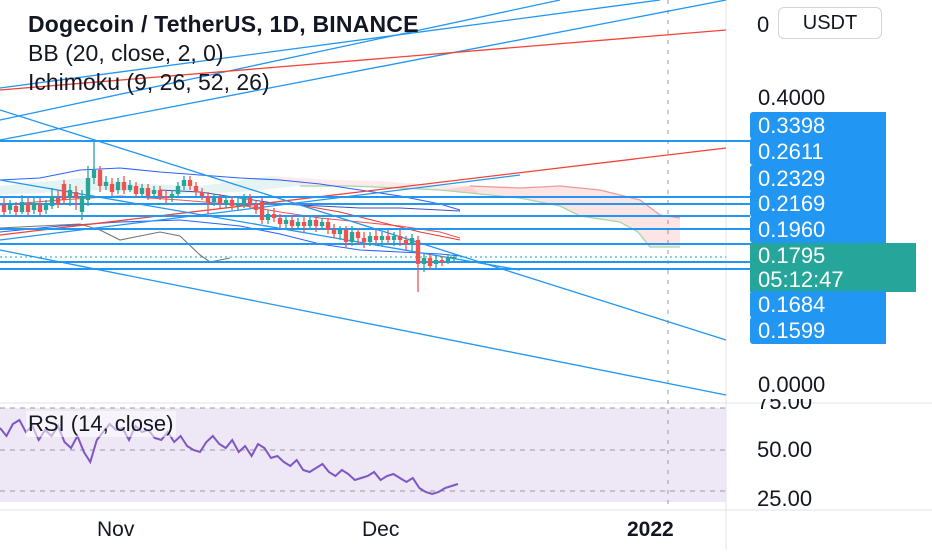 This screenshot has width=932, height=555. What do you see at coordinates (101, 424) in the screenshot?
I see `rsi-indicator-label: RSI (14, close)` at bounding box center [101, 424].